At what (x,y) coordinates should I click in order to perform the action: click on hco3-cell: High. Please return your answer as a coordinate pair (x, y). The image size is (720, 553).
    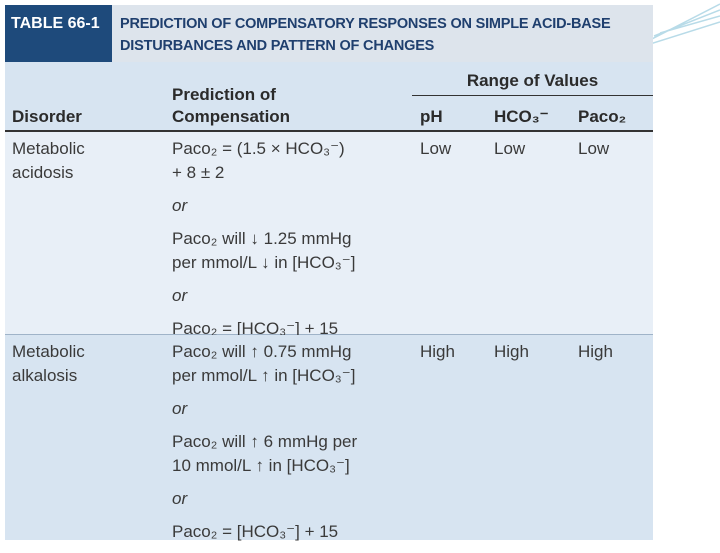
    Looking at the image, I should click on (511, 351).